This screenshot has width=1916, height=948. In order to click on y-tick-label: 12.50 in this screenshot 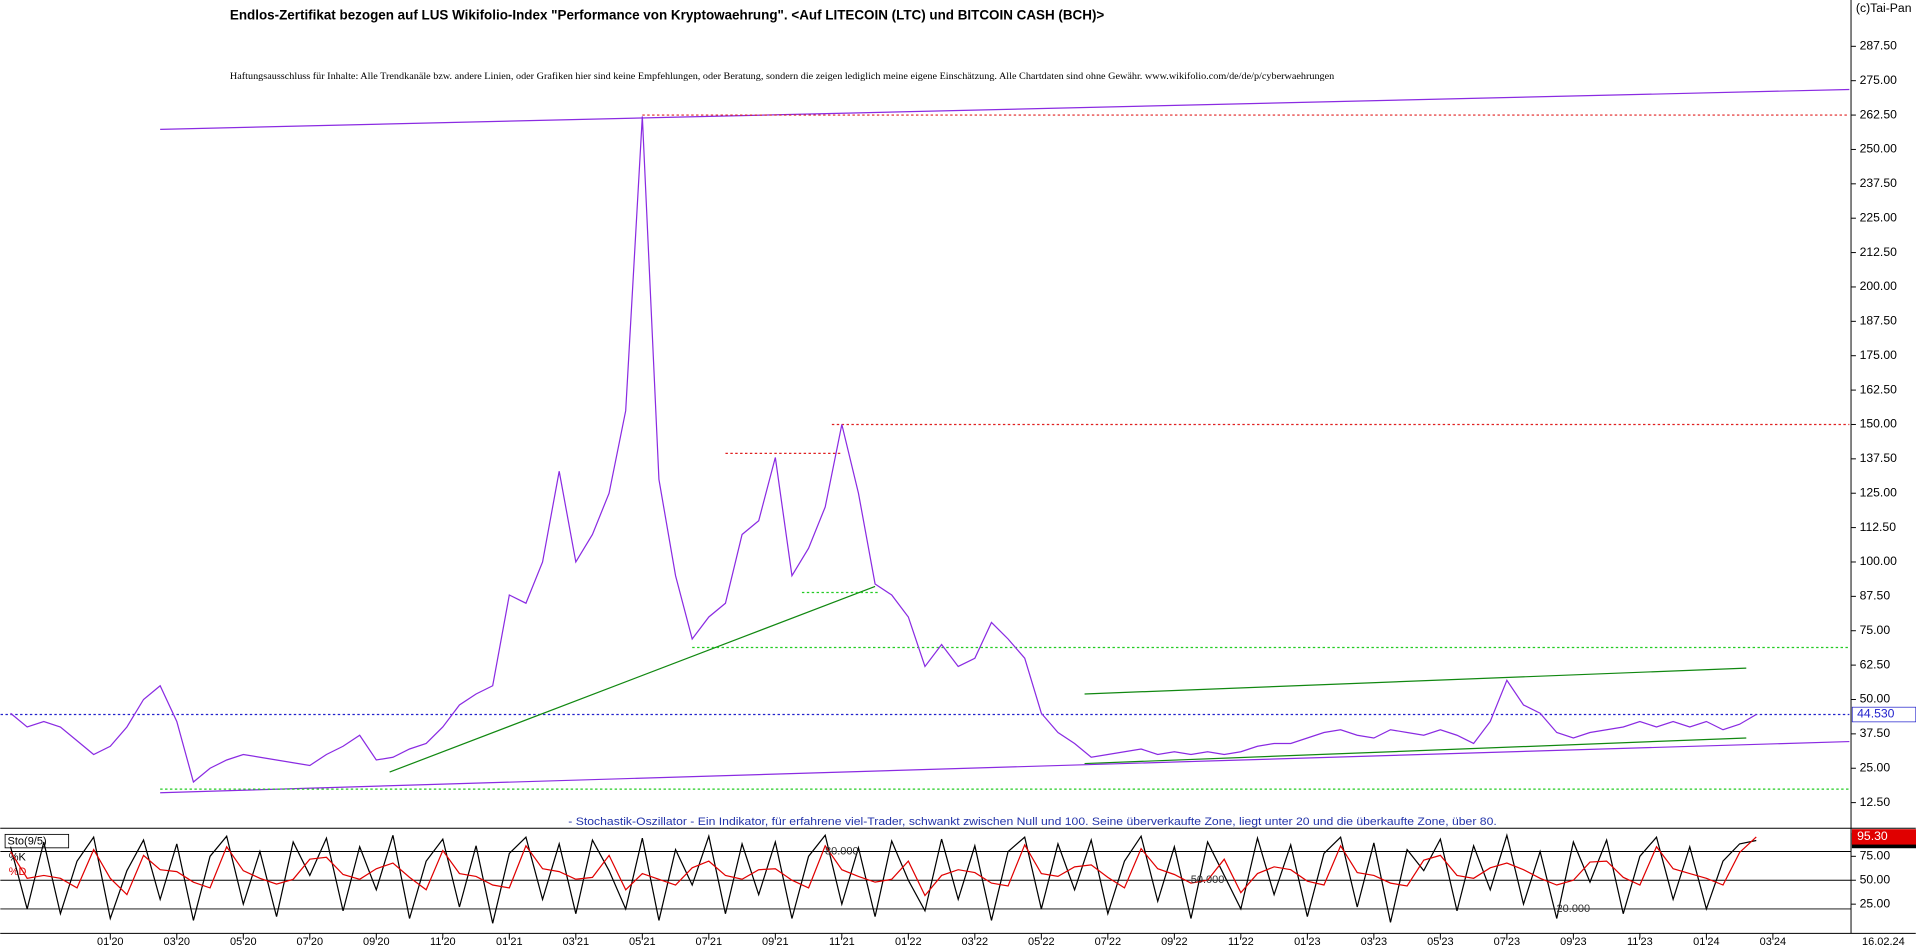, I will do `click(1875, 802)`.